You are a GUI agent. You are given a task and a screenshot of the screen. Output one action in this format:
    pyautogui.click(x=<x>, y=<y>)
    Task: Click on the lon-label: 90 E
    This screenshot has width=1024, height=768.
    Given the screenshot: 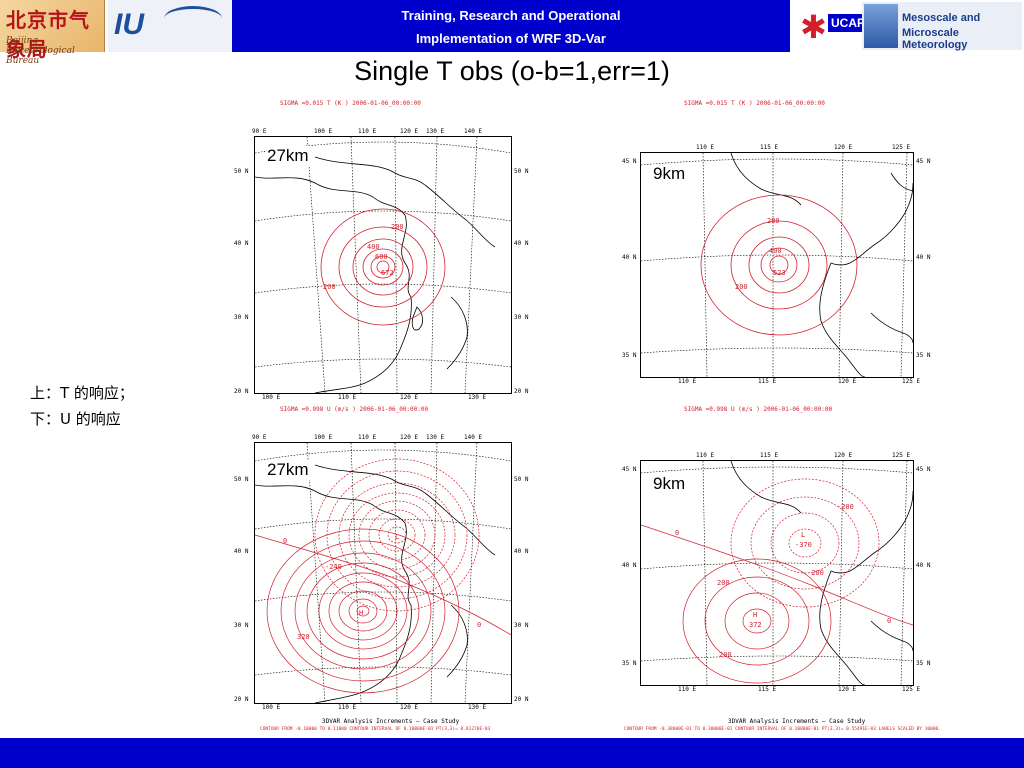 What is the action you would take?
    pyautogui.click(x=259, y=131)
    